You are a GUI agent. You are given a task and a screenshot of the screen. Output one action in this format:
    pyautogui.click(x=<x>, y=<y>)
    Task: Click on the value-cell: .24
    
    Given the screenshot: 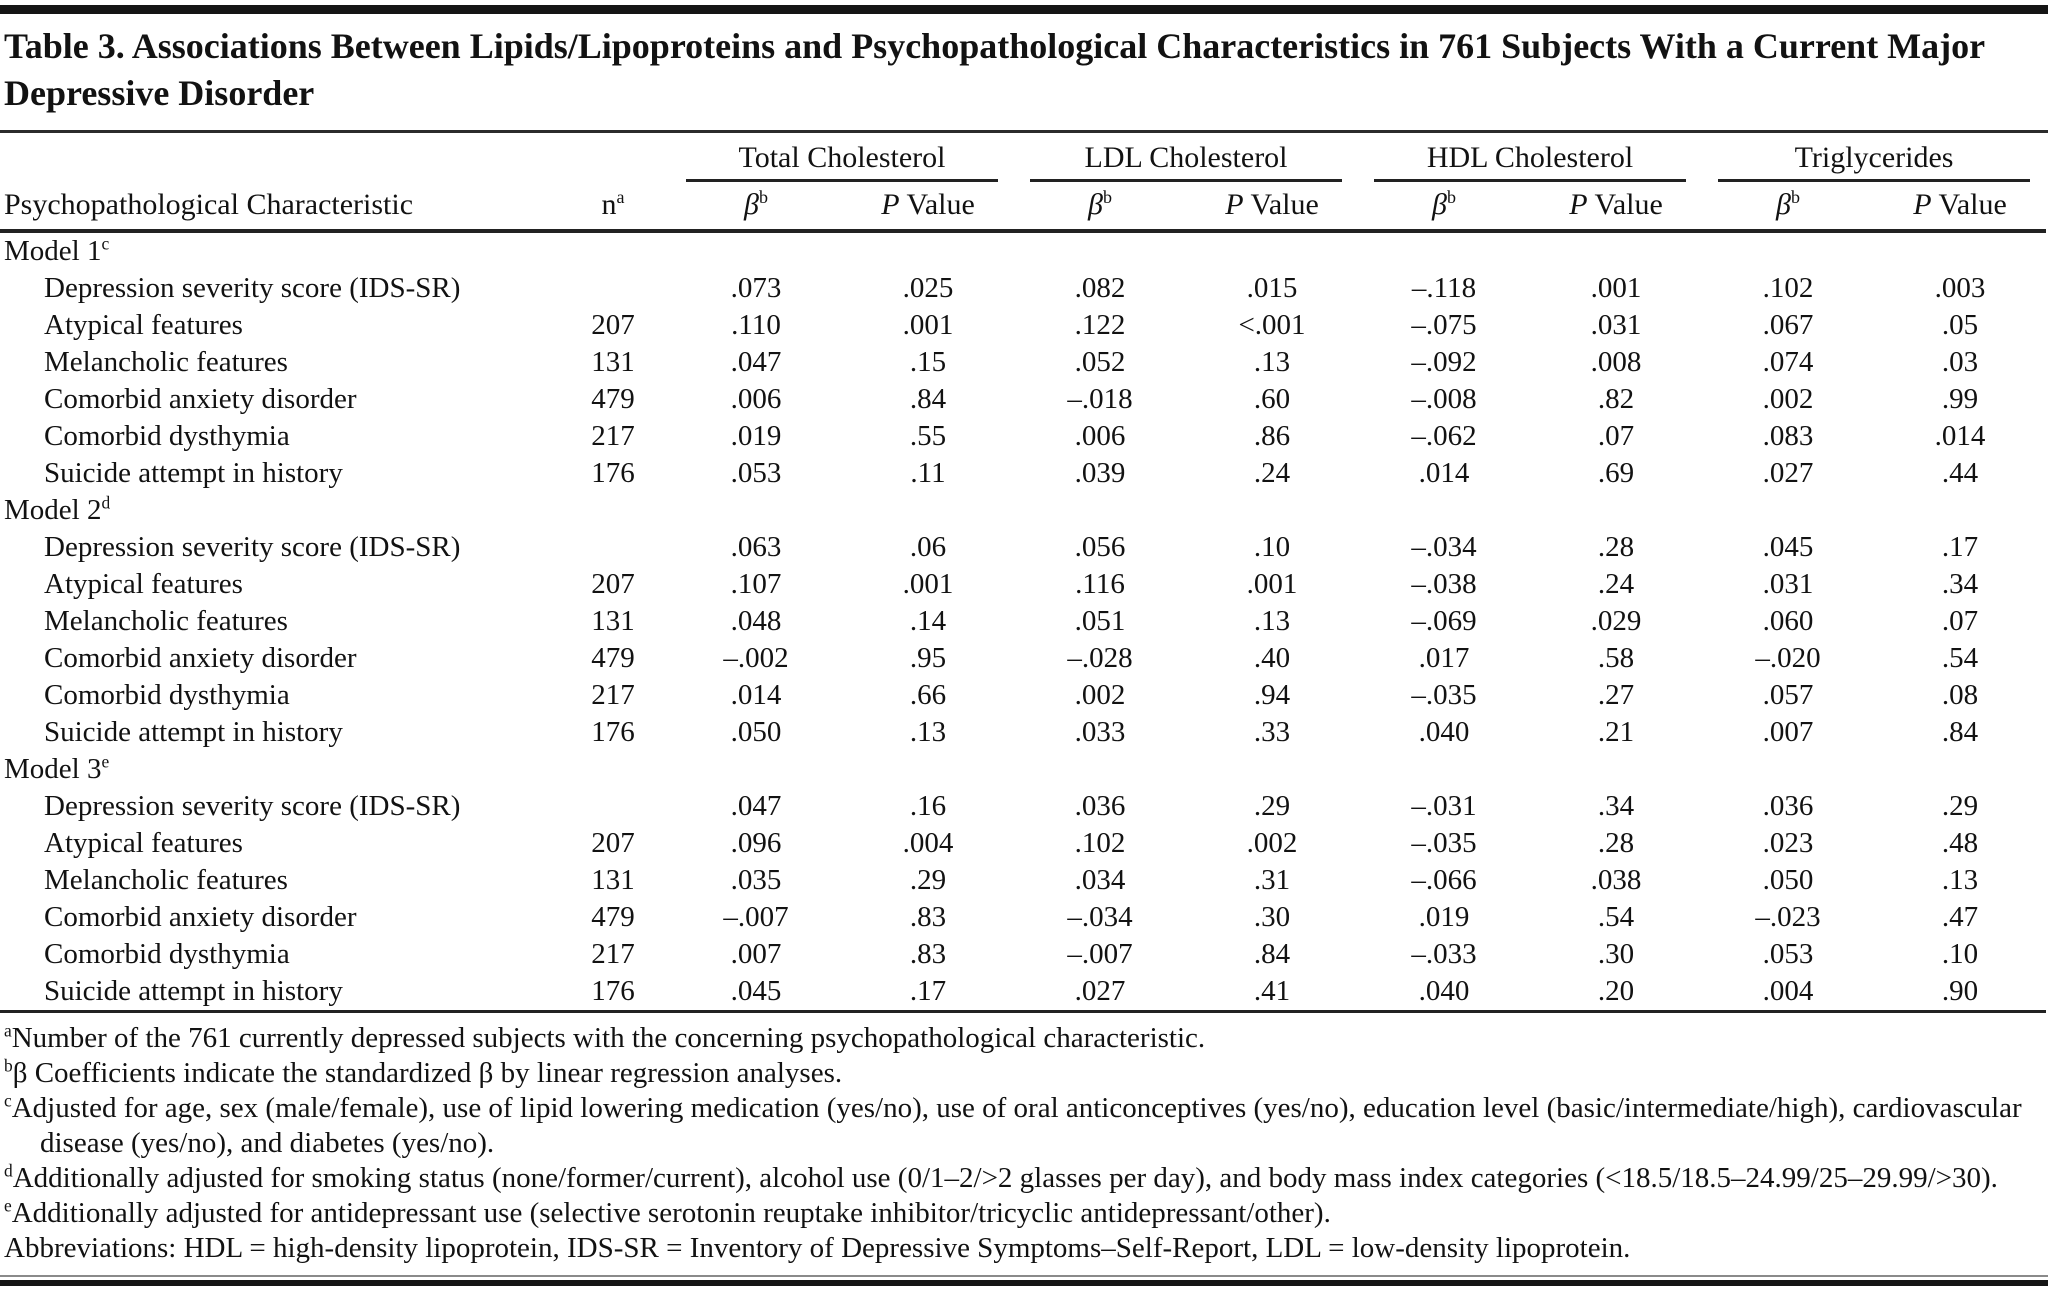 What is the action you would take?
    pyautogui.click(x=1272, y=473)
    